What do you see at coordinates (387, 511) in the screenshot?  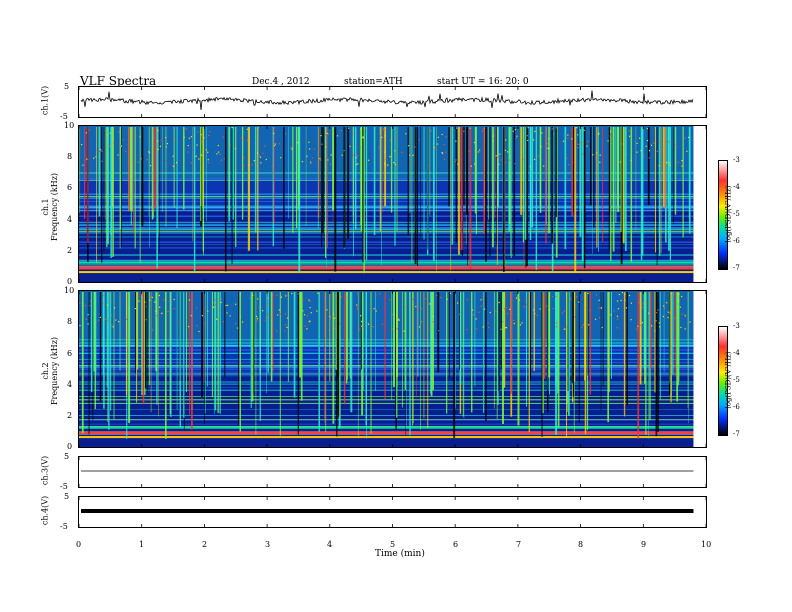 I see `ch4-waveform-band` at bounding box center [387, 511].